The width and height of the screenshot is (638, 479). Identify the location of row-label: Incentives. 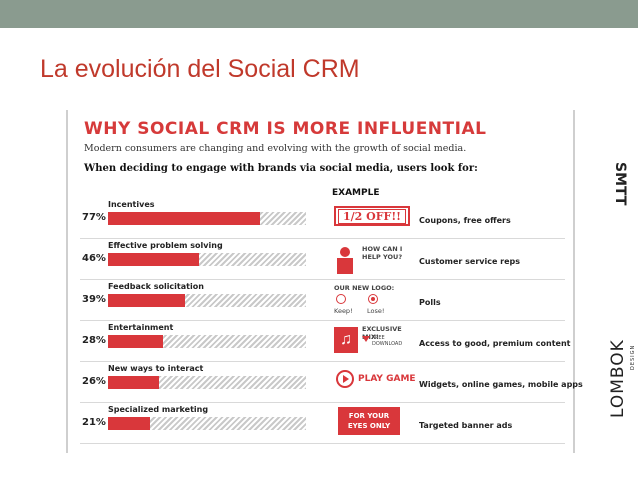
(131, 204).